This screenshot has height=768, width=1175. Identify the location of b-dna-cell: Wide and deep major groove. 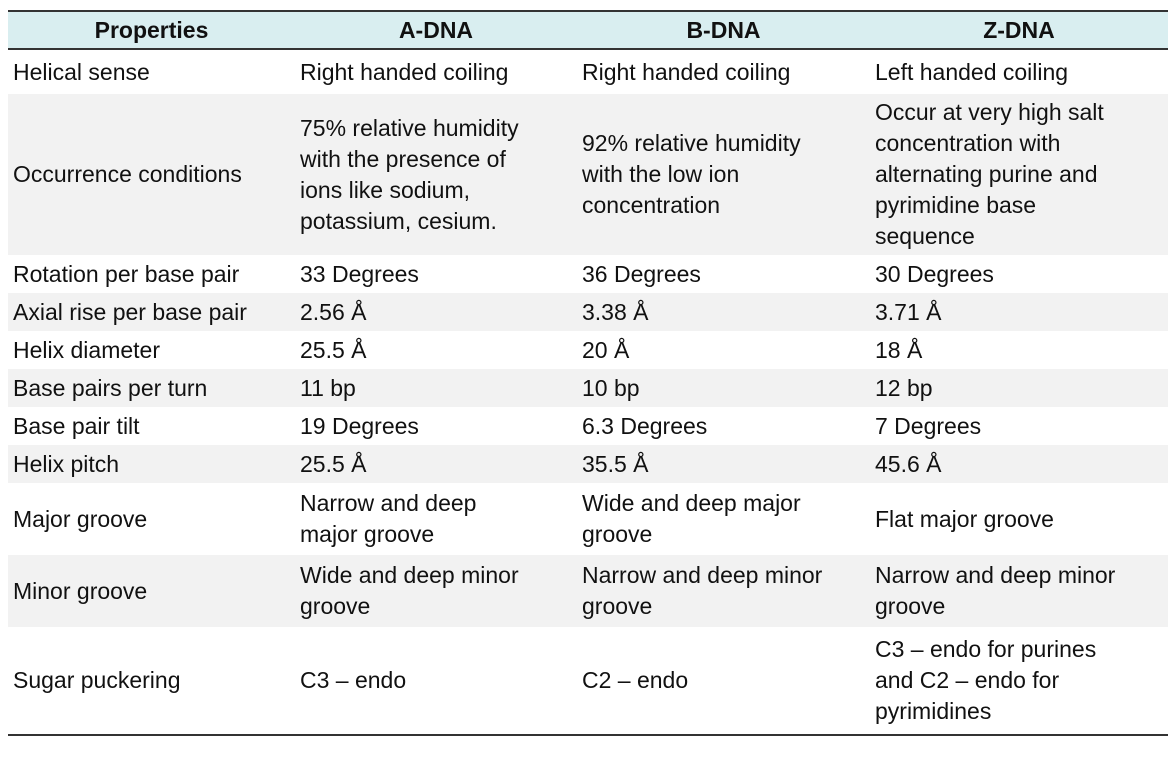
(723, 519).